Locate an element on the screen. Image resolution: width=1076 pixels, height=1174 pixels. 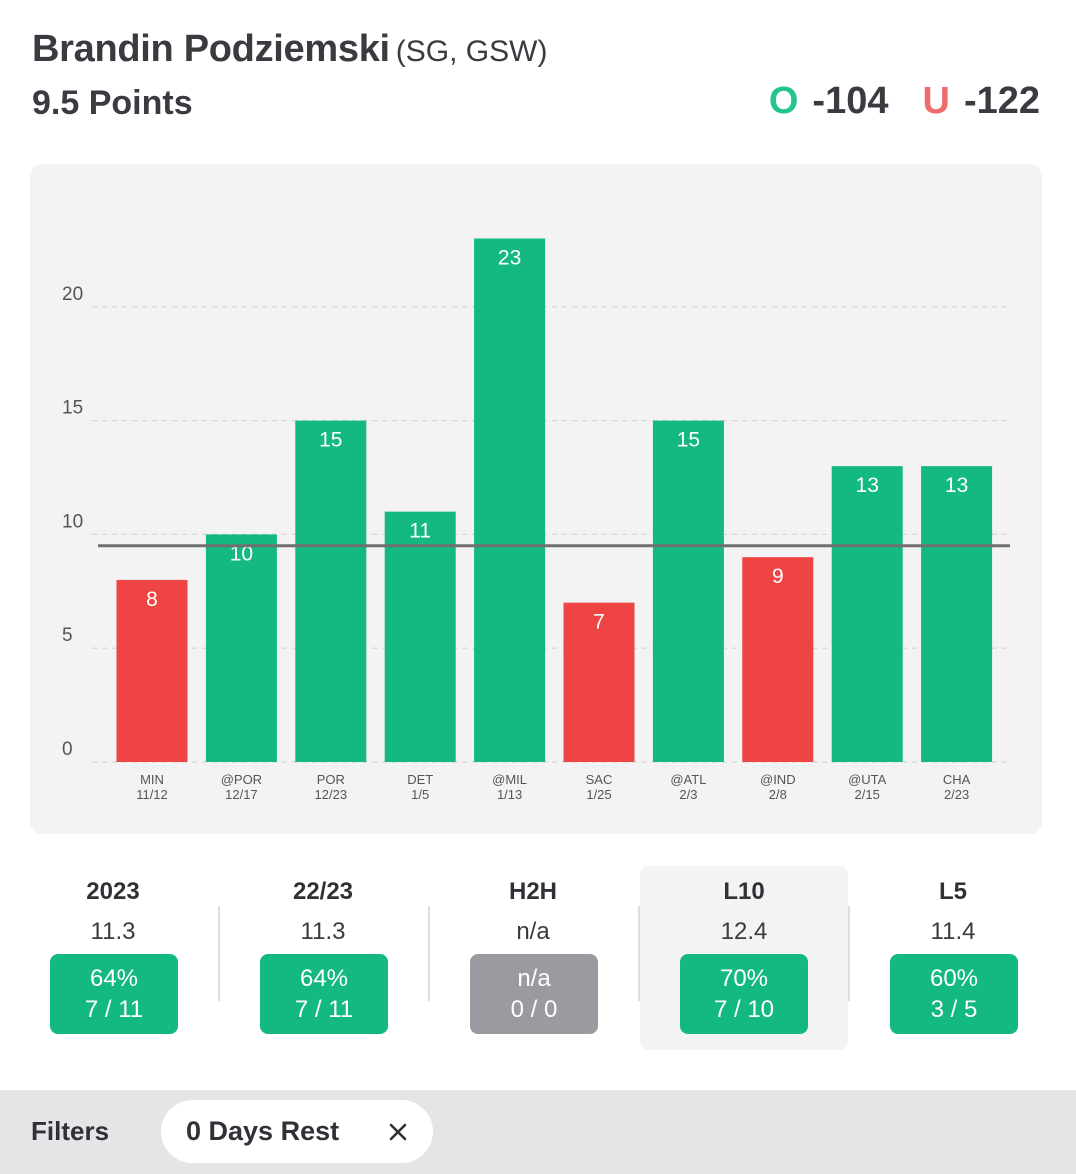
x-tick-label: DET is located at coordinates (420, 779).